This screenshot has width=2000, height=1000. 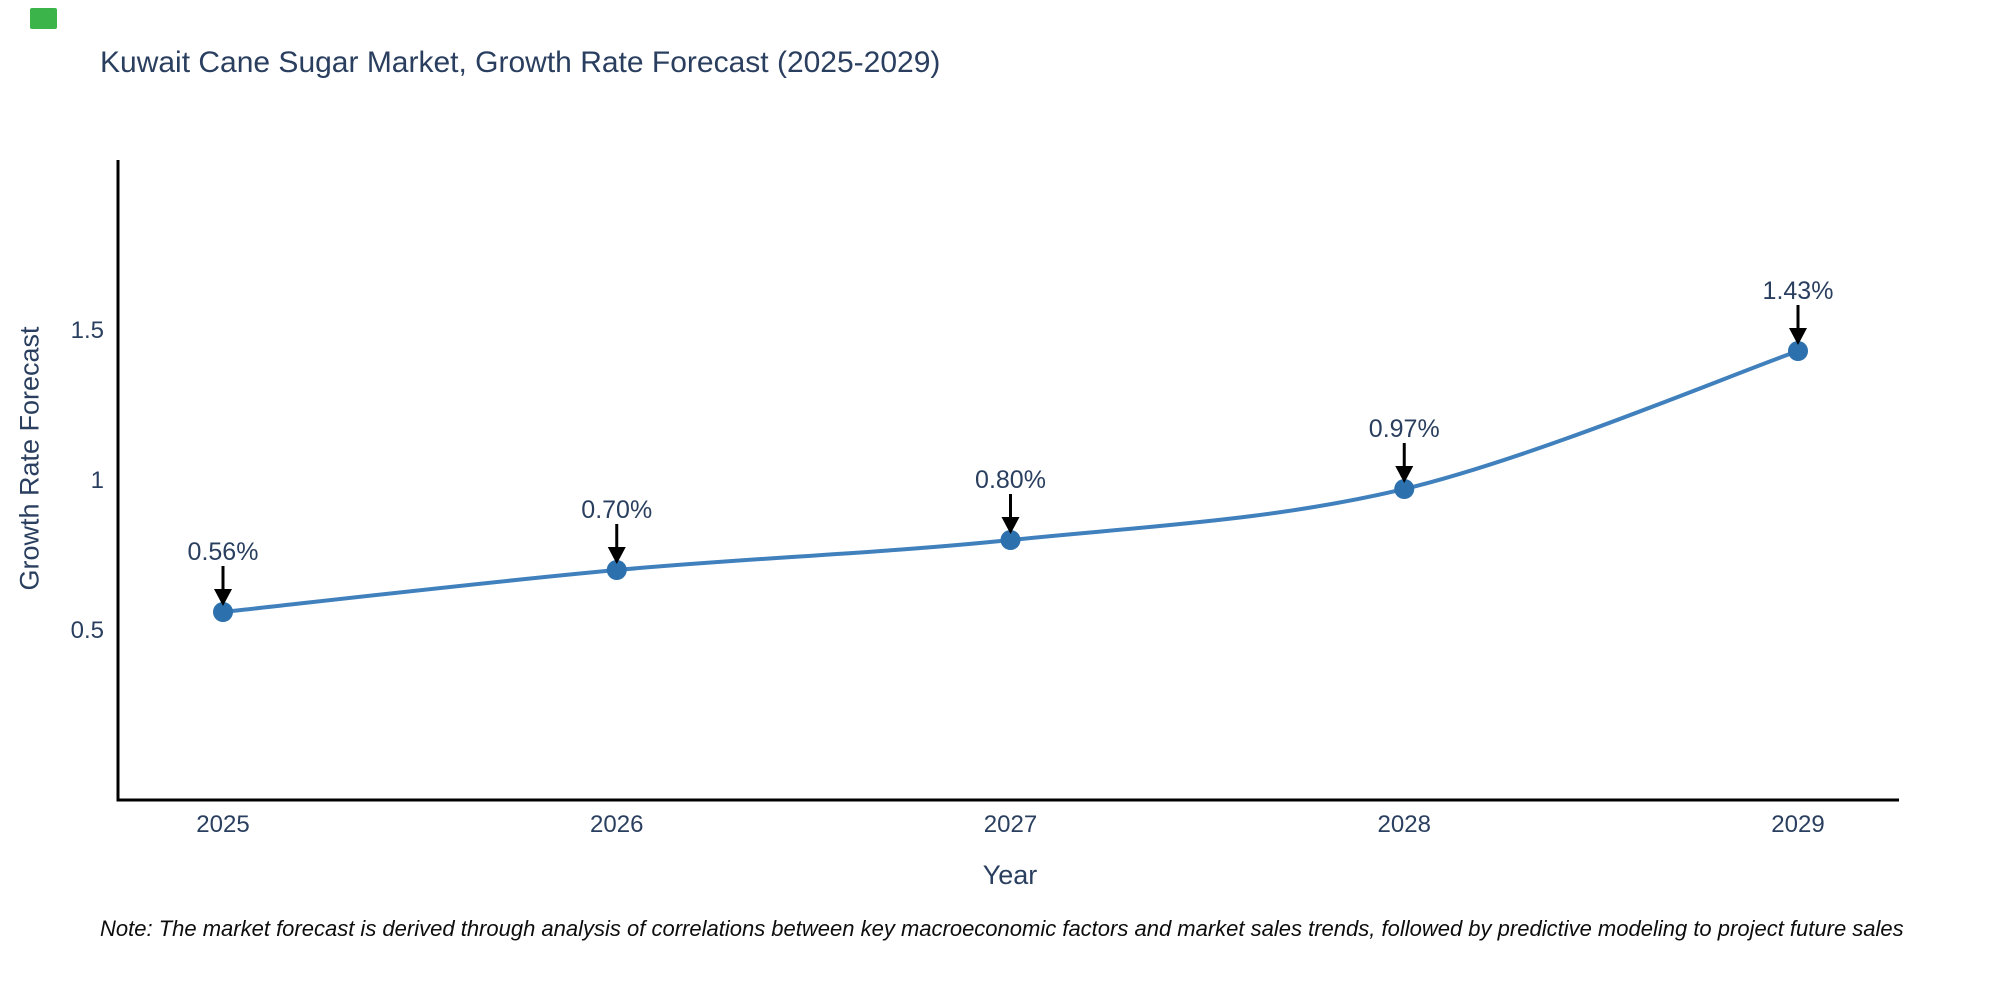 I want to click on y-tick-label: 0.5, so click(x=87, y=630).